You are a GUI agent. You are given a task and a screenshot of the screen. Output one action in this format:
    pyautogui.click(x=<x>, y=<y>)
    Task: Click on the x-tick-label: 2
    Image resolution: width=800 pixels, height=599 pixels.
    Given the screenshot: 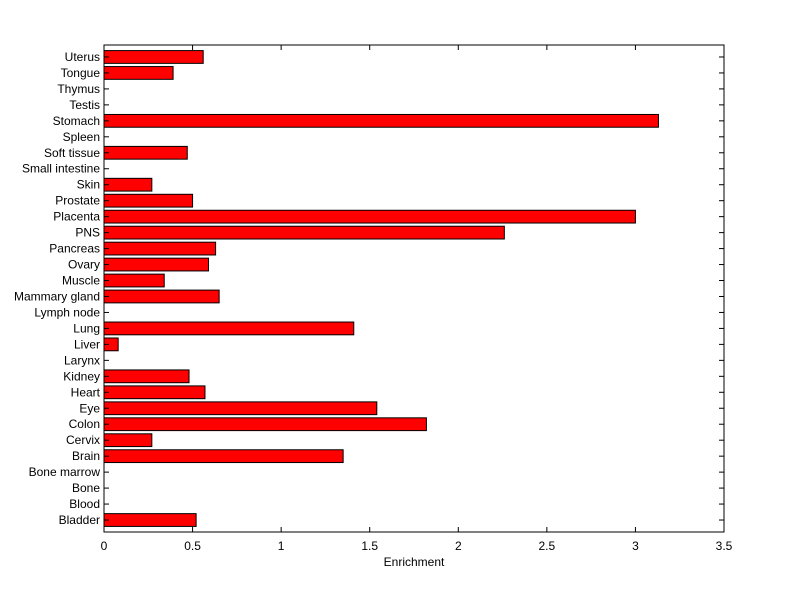 What is the action you would take?
    pyautogui.click(x=458, y=546)
    